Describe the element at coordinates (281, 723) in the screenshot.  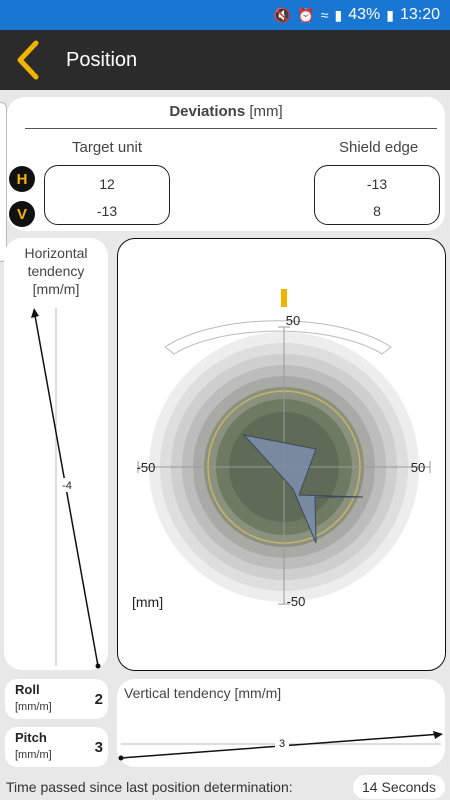
I see `vertical-tendency-panel: Vertical tendency [mm/m] 3` at that location.